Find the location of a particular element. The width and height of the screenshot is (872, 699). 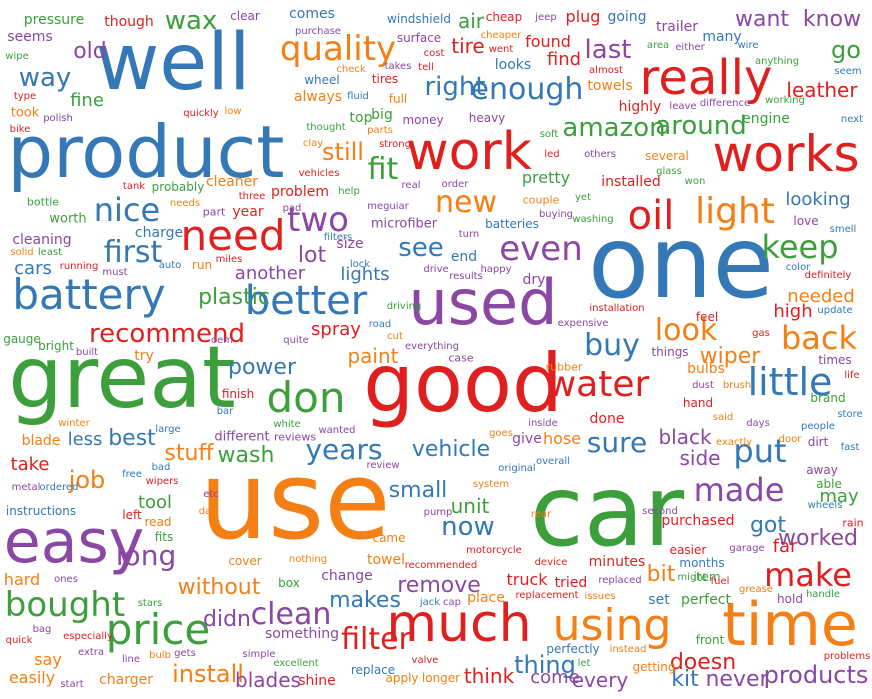

word-different: different is located at coordinates (242, 437).